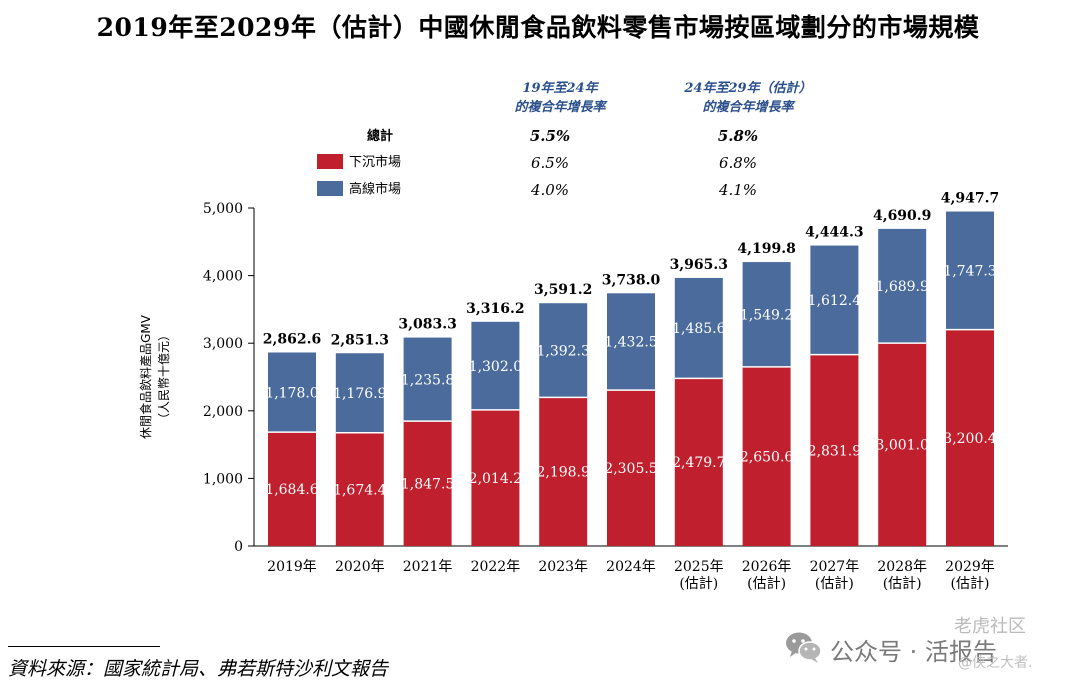 This screenshot has width=1076, height=688. I want to click on watermark: 公众号 · 活报告 老虎社区 @侠之大者., so click(929, 647).